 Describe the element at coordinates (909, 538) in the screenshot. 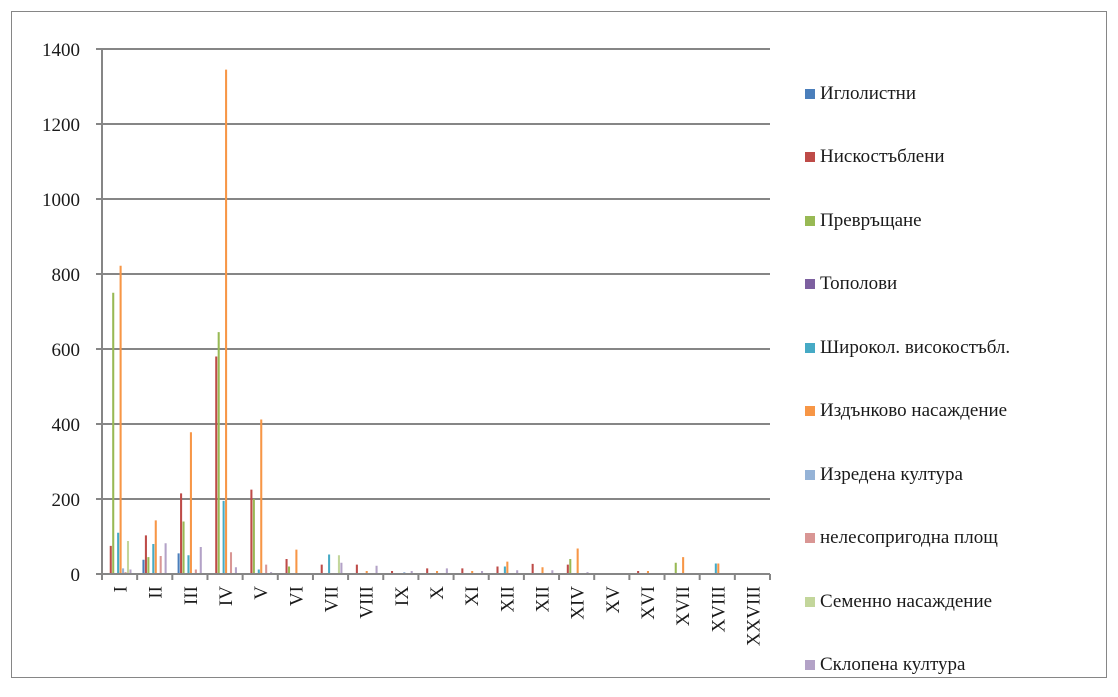

I see `legend-label: нелесопригодна площ` at that location.